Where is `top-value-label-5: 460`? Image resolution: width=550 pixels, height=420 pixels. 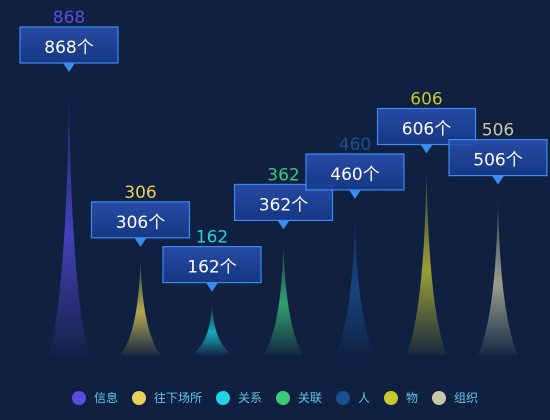
top-value-label-5: 460 is located at coordinates (355, 145).